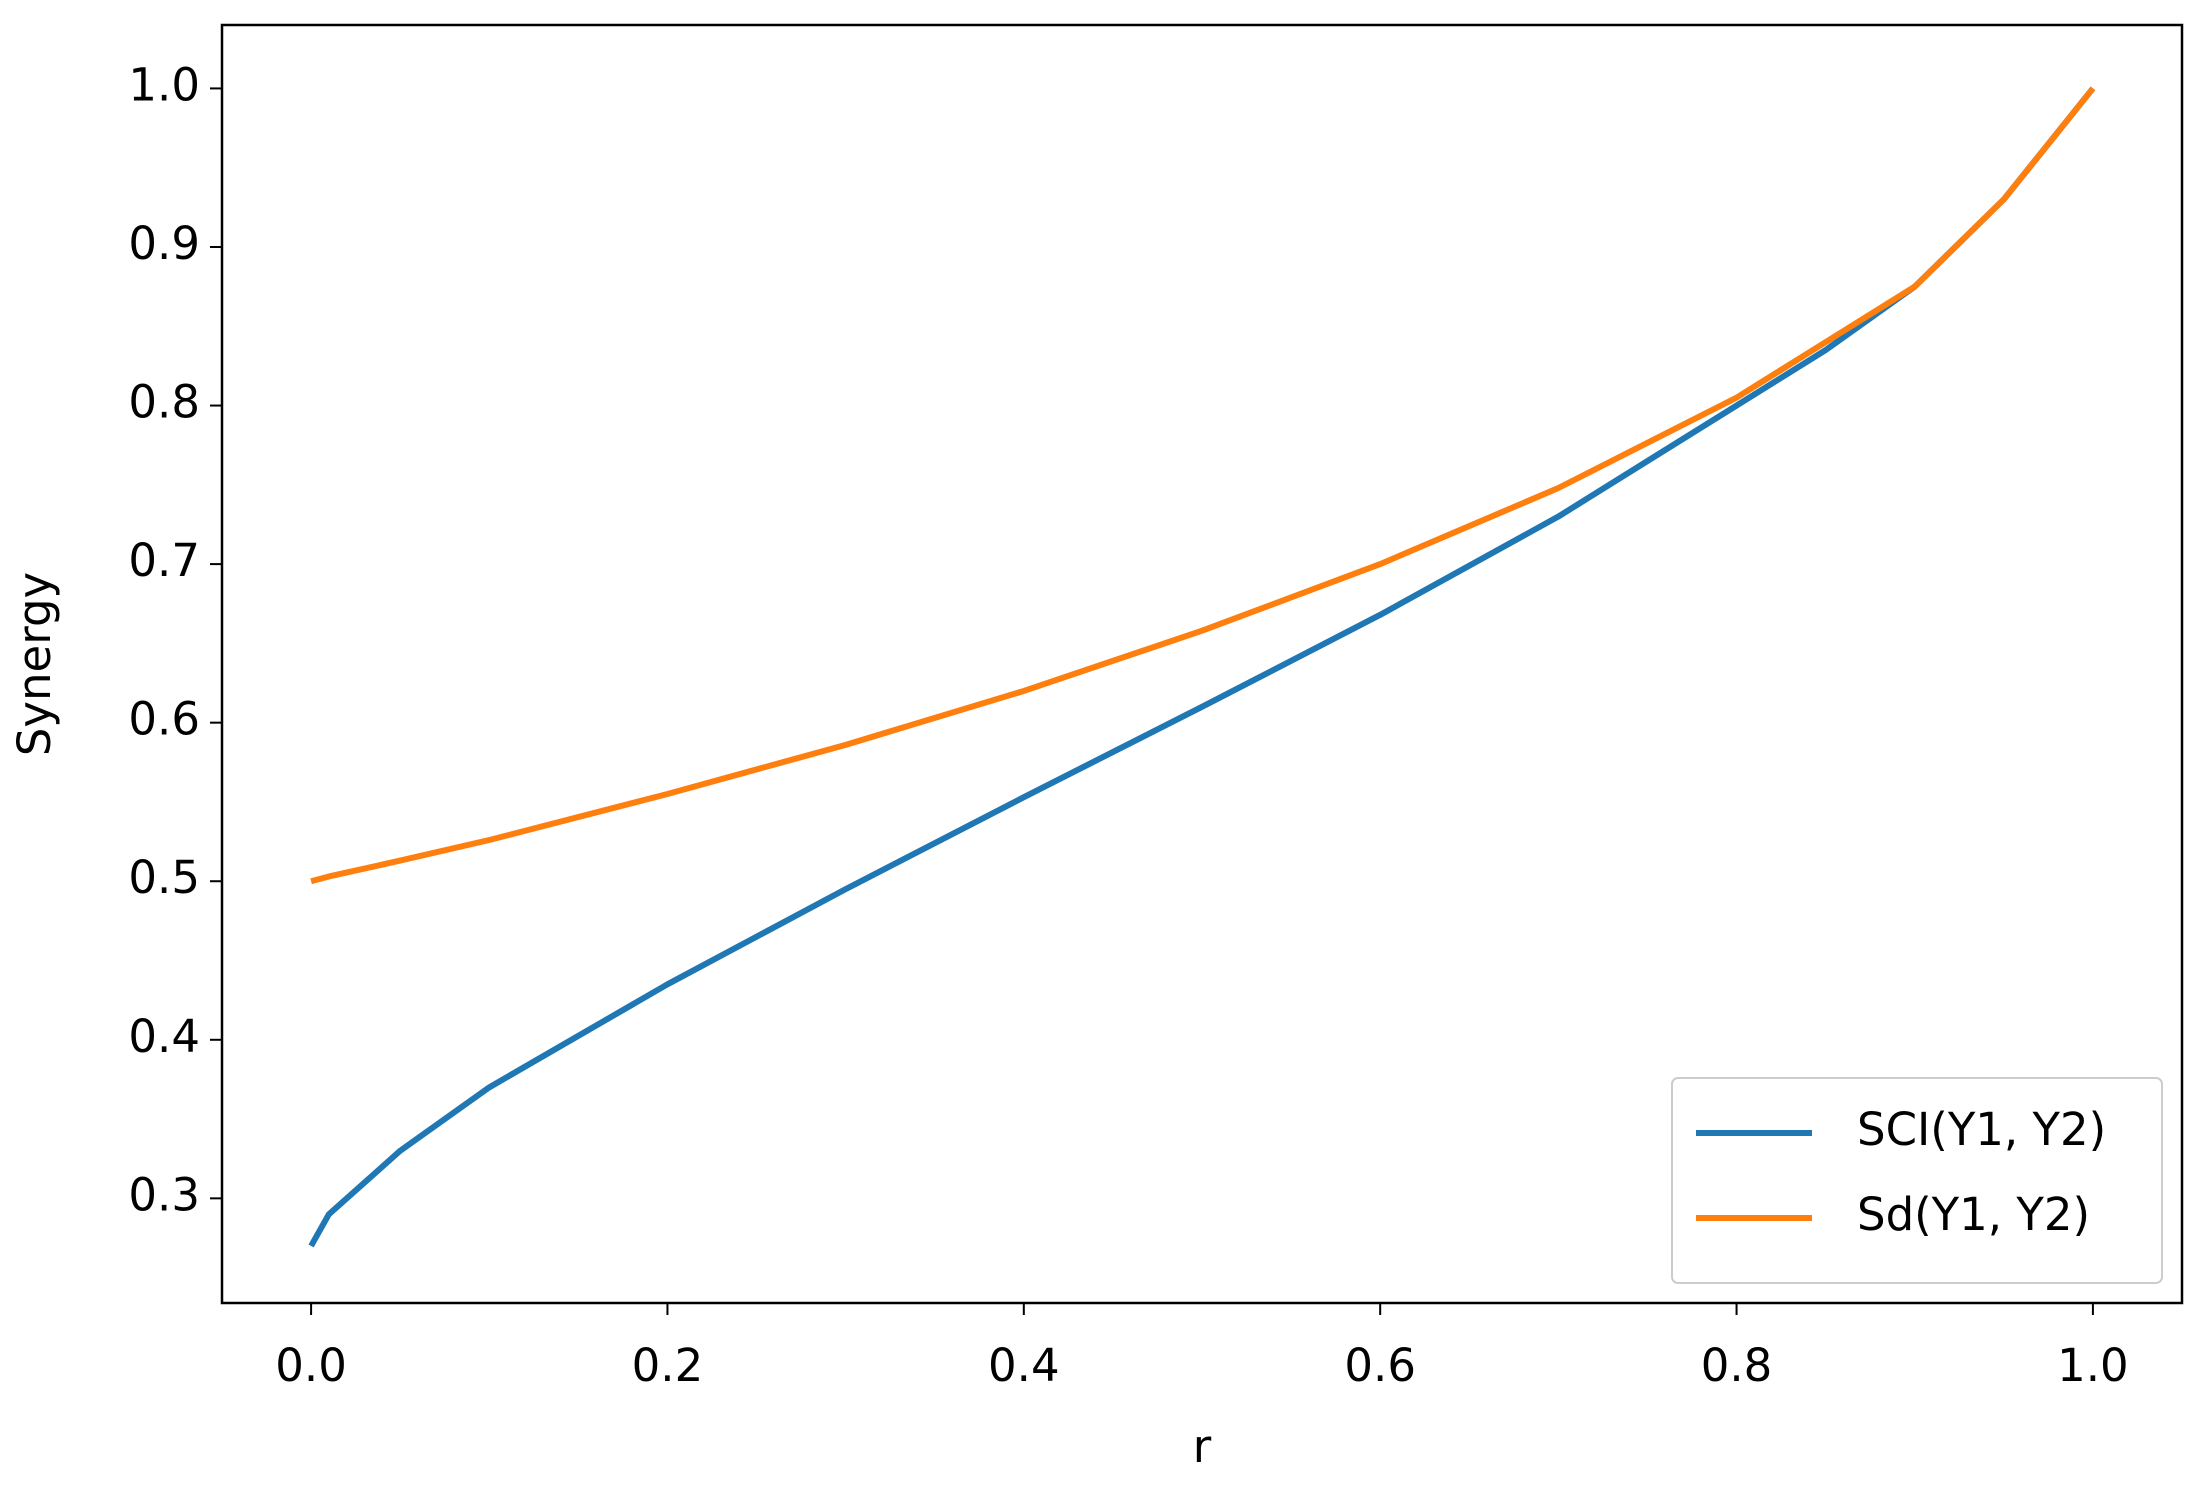 This screenshot has width=2200, height=1493. I want to click on x-tick-label: 0.0, so click(311, 1365).